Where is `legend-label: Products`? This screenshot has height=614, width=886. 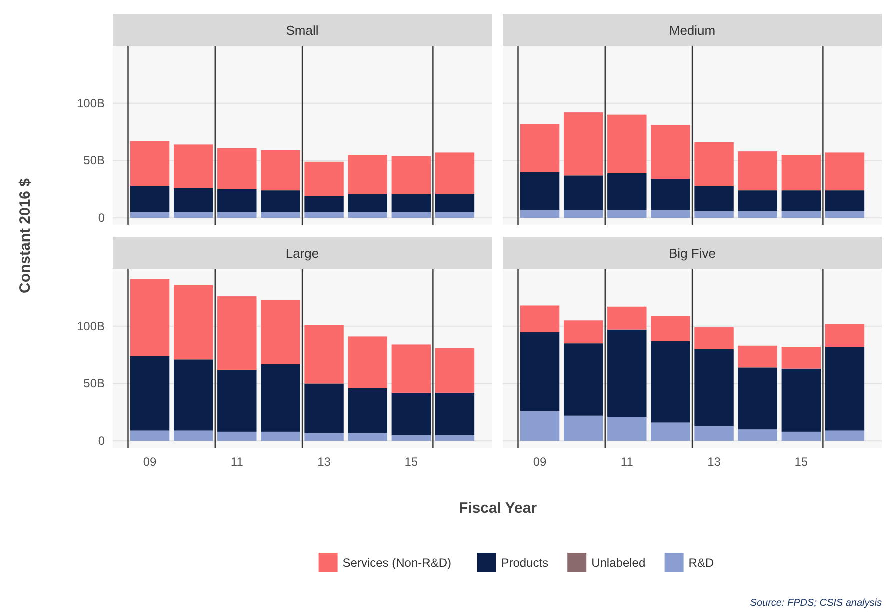
legend-label: Products is located at coordinates (525, 563).